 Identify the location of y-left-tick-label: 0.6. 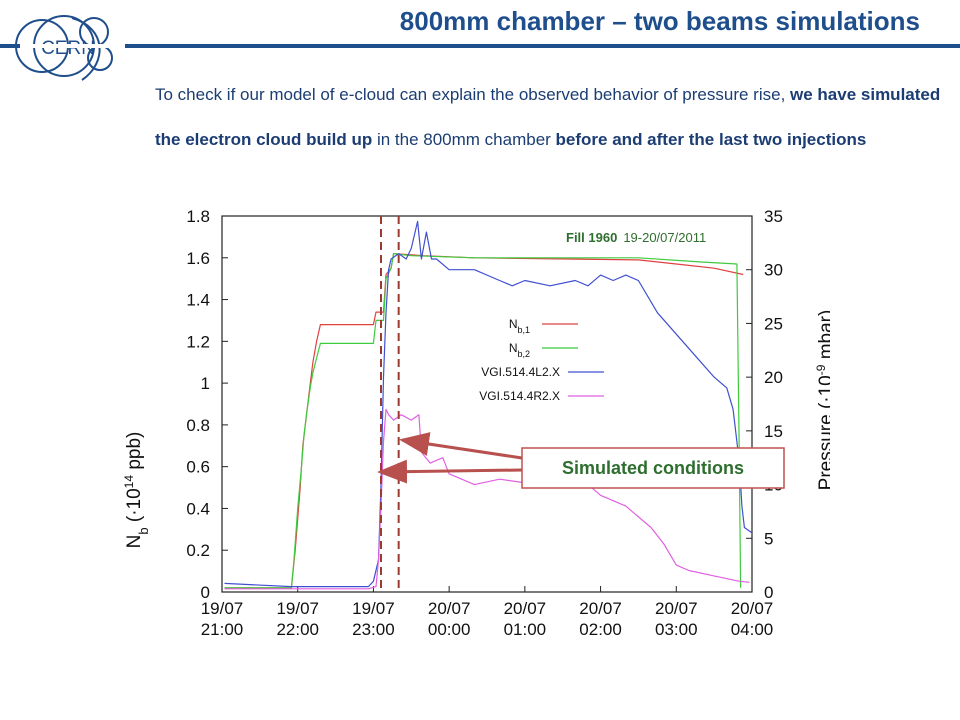
(198, 467).